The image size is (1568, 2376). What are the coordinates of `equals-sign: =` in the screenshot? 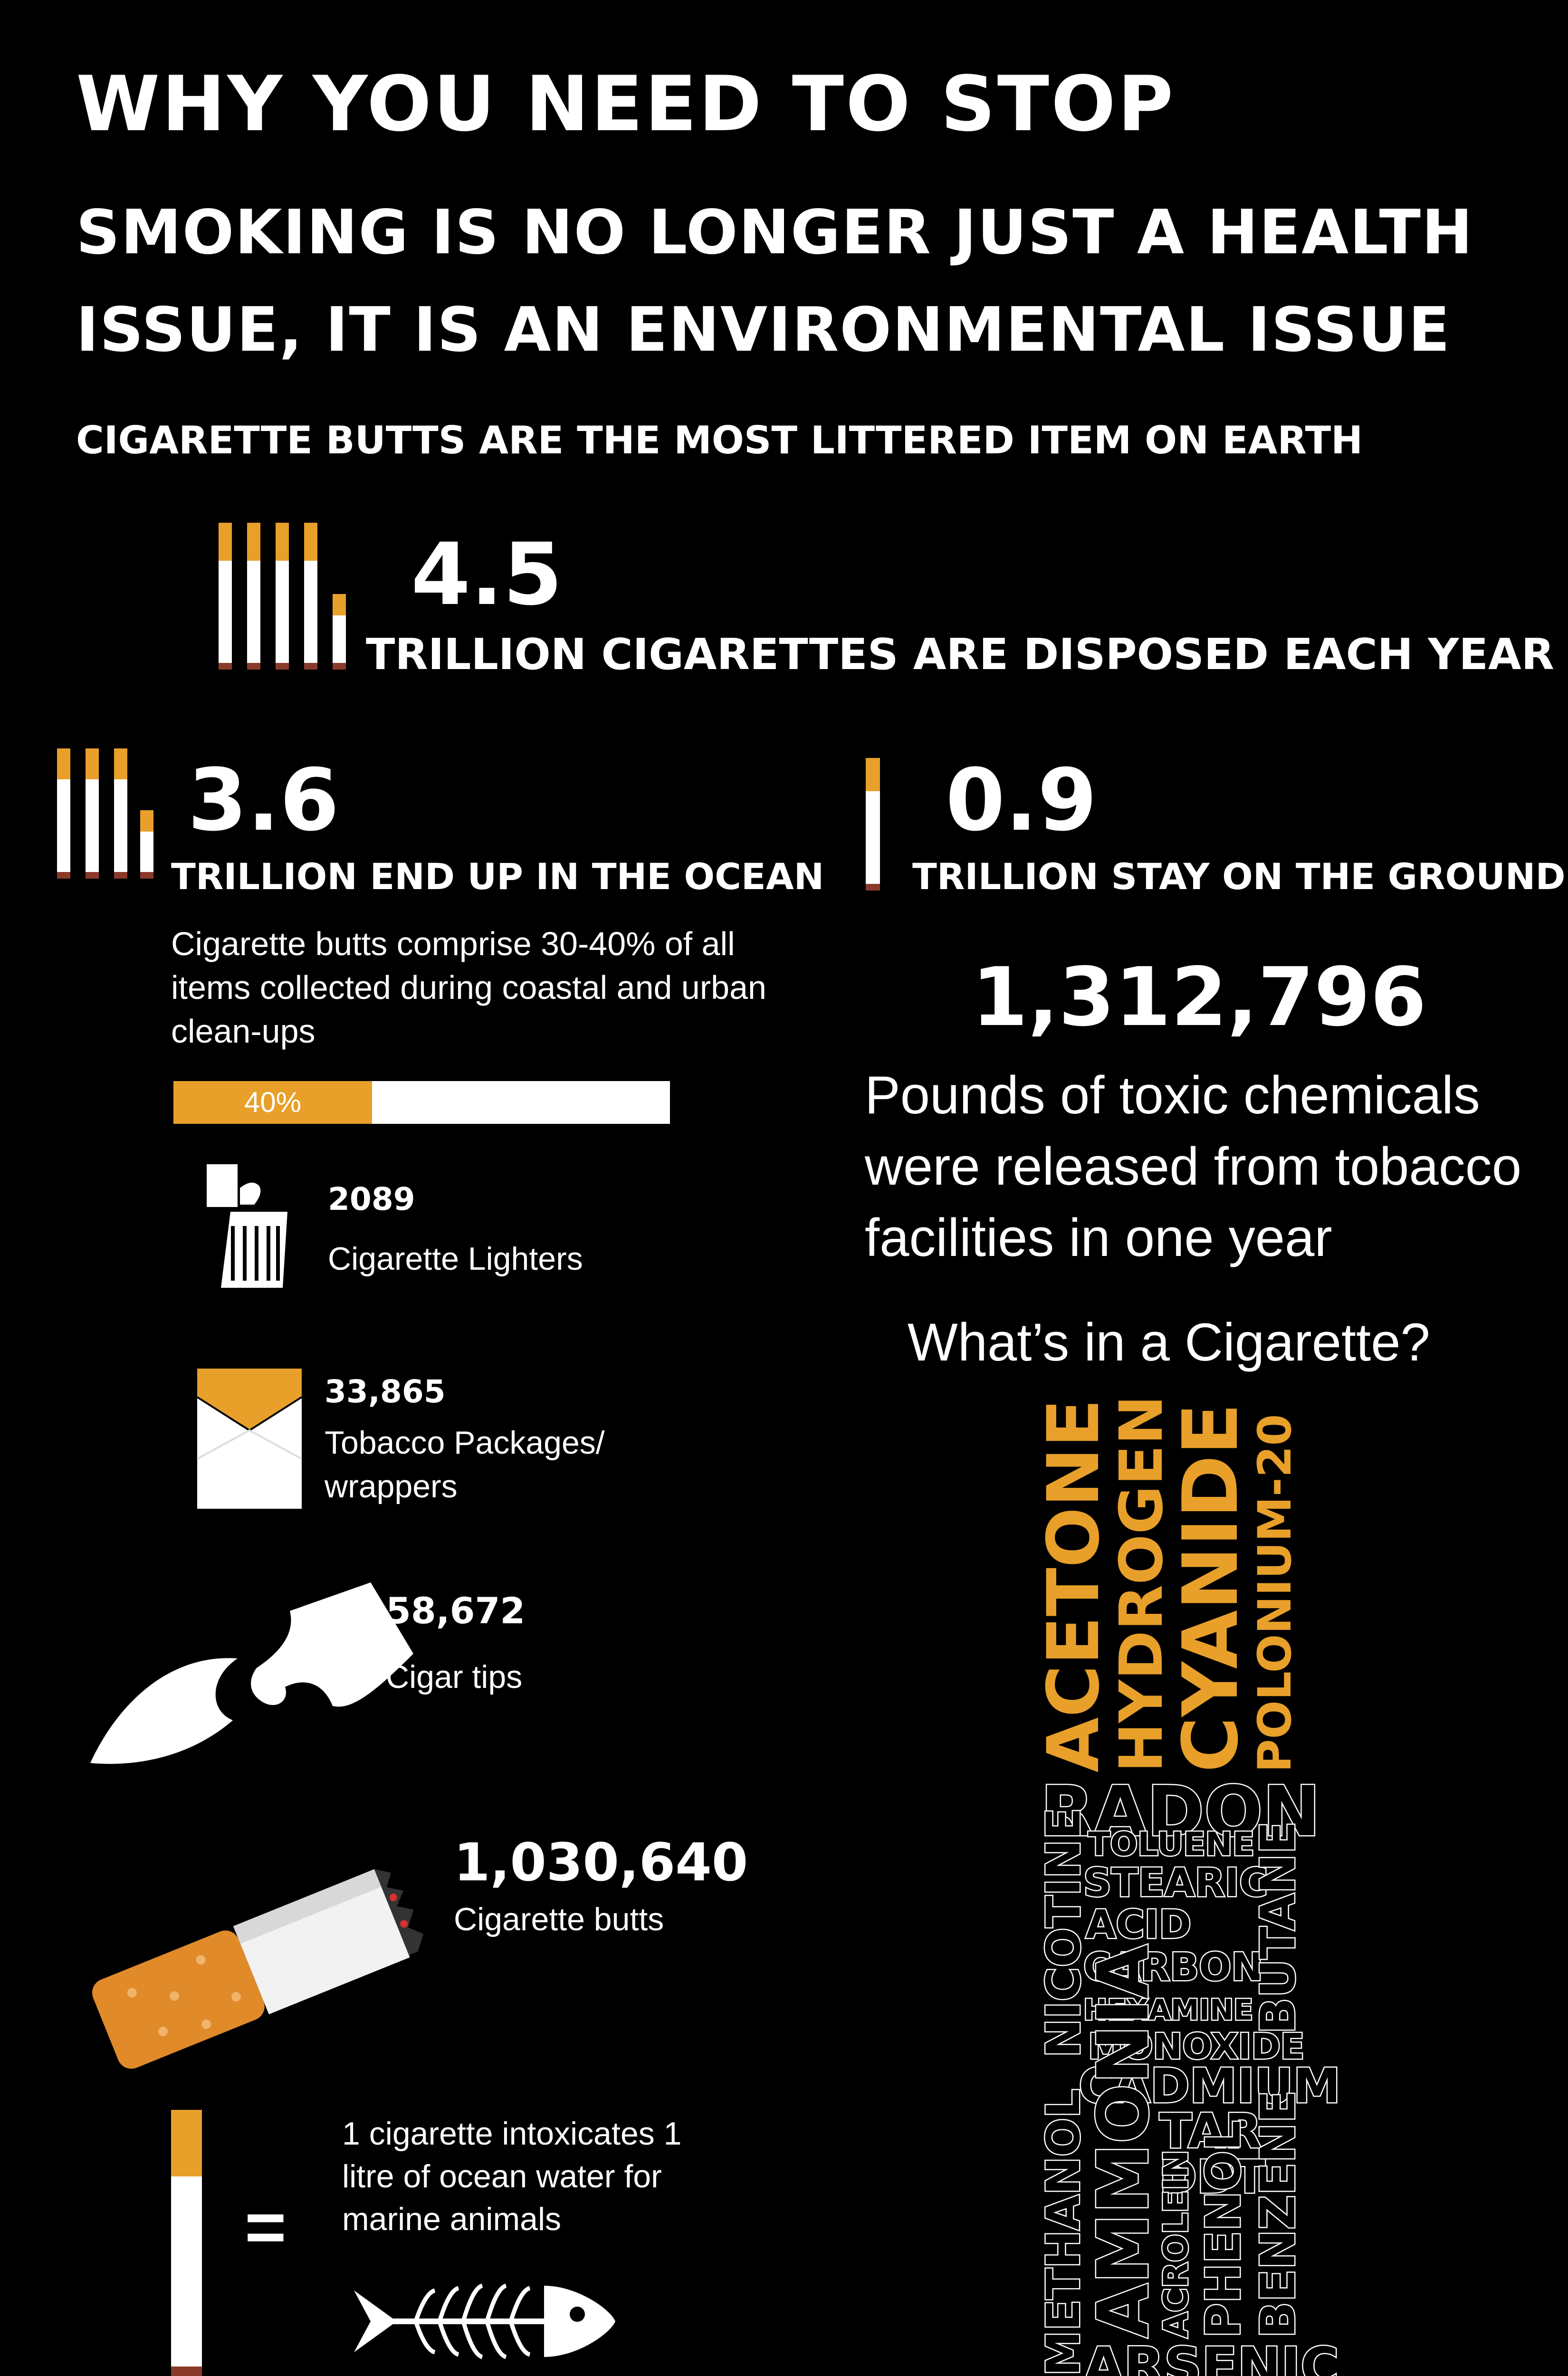 It's located at (266, 2227).